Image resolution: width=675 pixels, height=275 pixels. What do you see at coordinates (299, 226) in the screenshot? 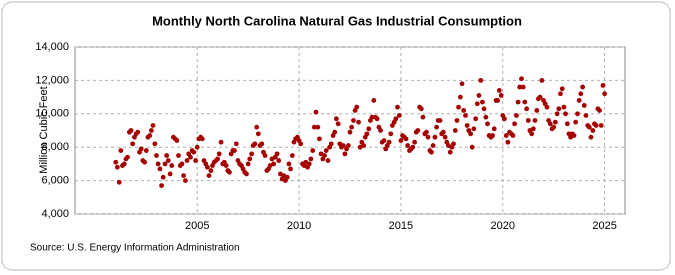
I see `x-tick-label: 2010` at bounding box center [299, 226].